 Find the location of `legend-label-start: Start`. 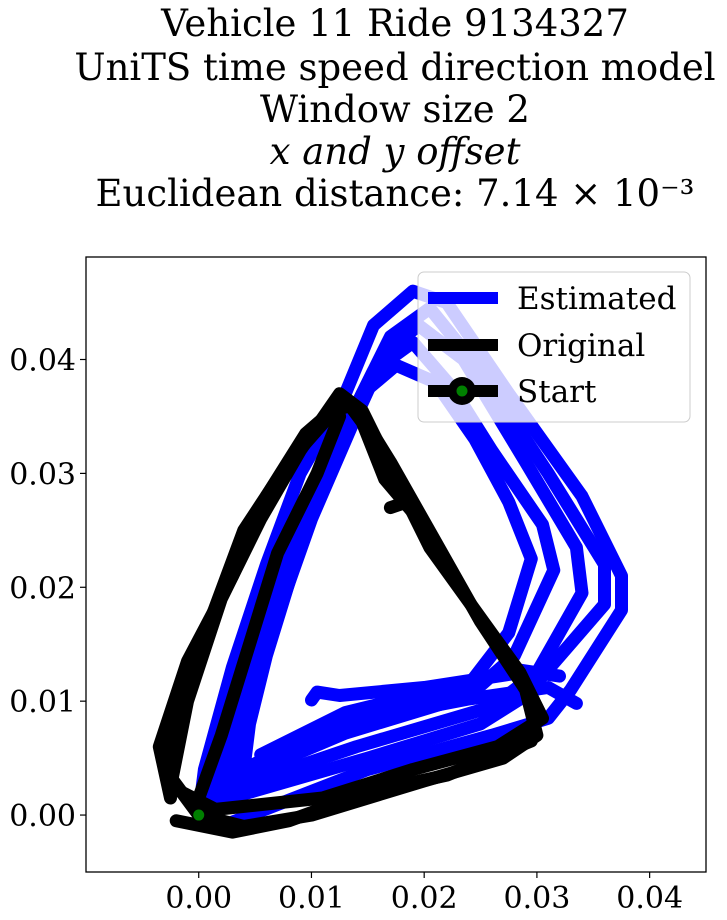

legend-label-start: Start is located at coordinates (557, 392).